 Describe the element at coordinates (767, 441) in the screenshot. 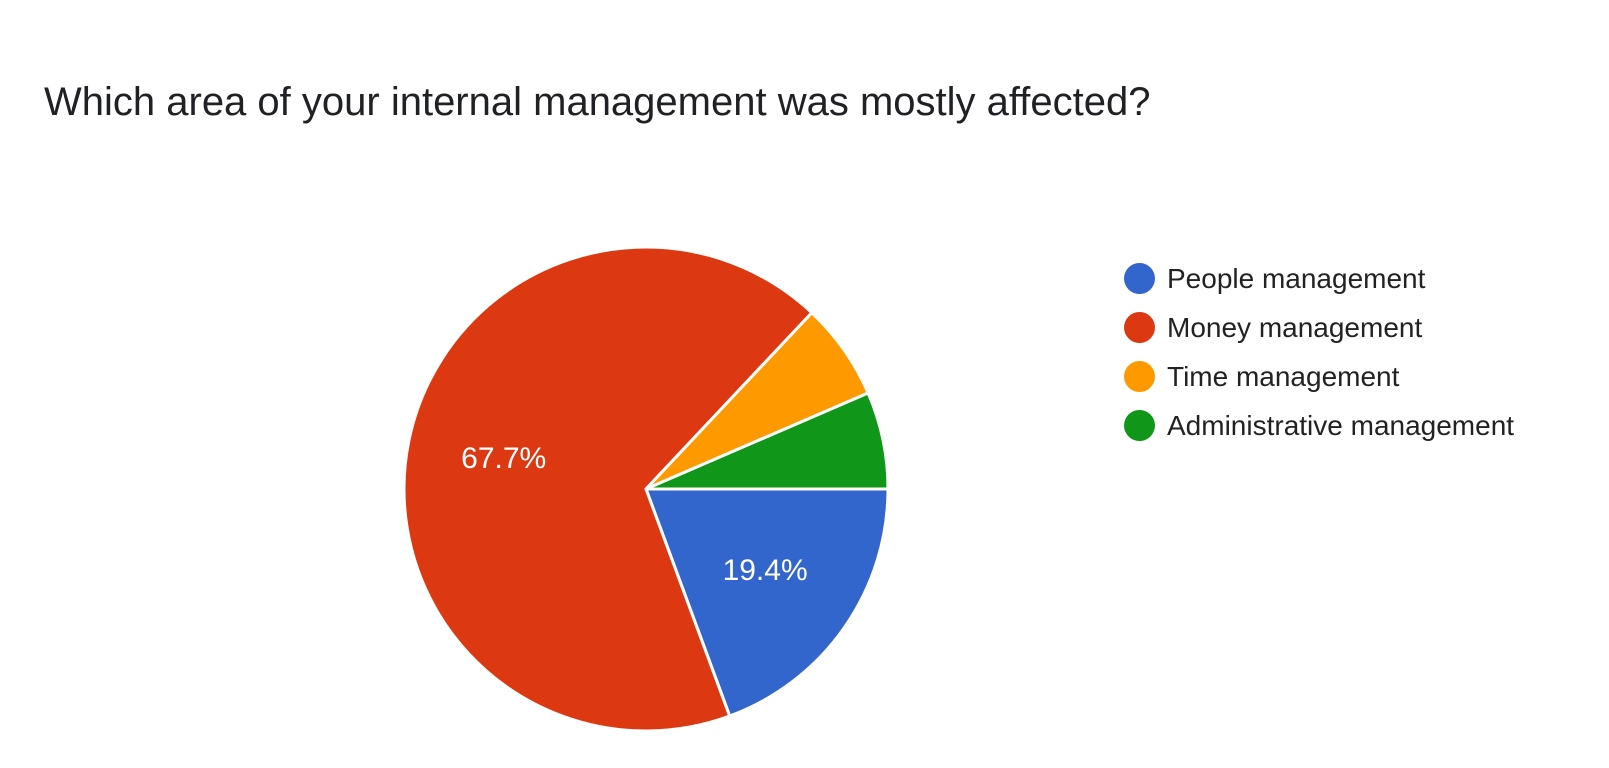

I see `pie-slice-administrative-management` at that location.